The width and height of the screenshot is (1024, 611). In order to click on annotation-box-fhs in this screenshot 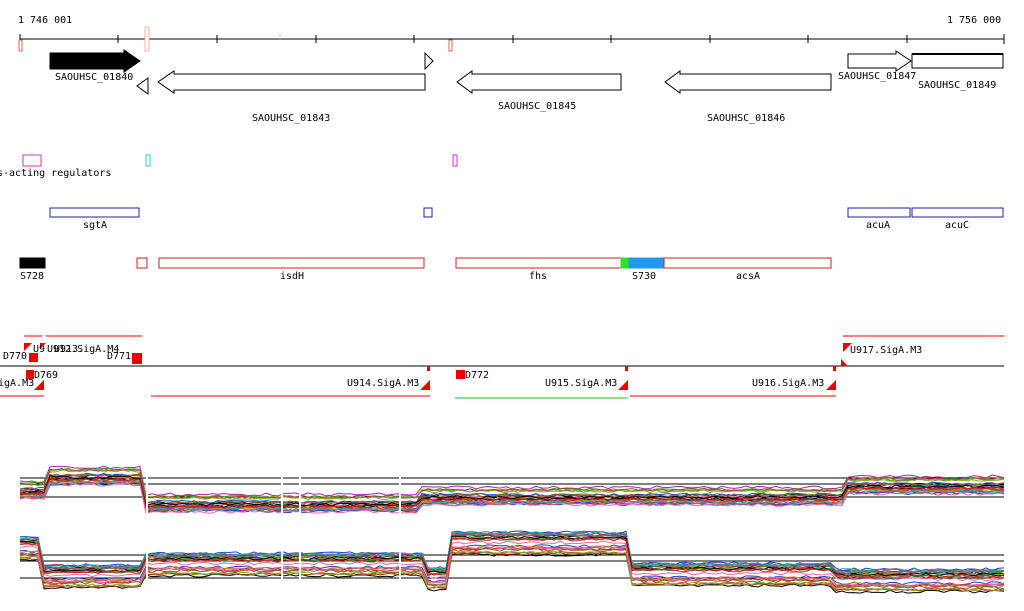, I will do `click(538, 263)`.